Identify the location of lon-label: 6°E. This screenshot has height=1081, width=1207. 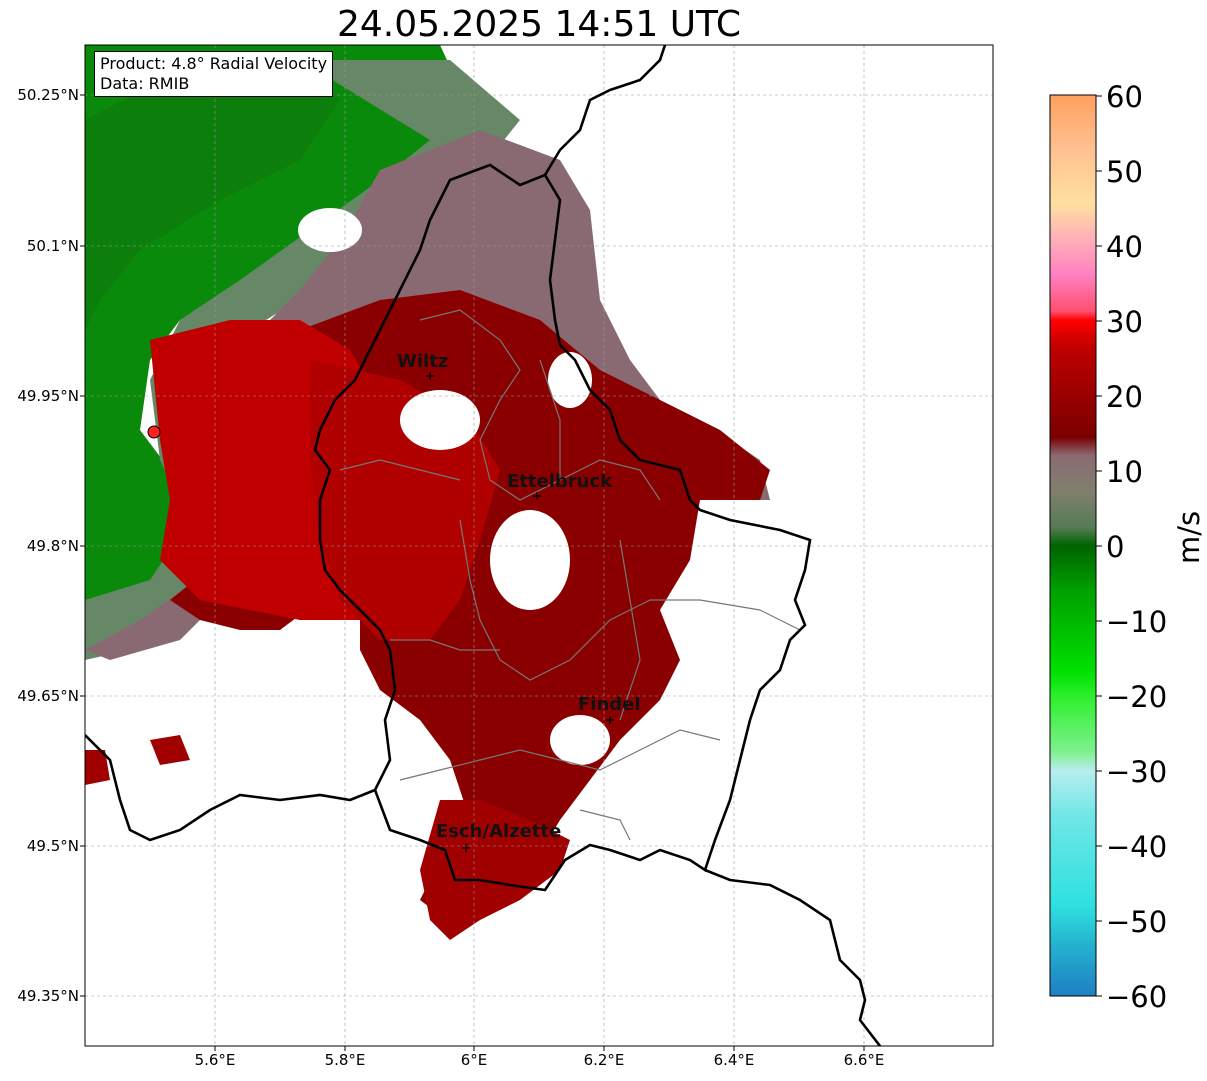
(474, 1060).